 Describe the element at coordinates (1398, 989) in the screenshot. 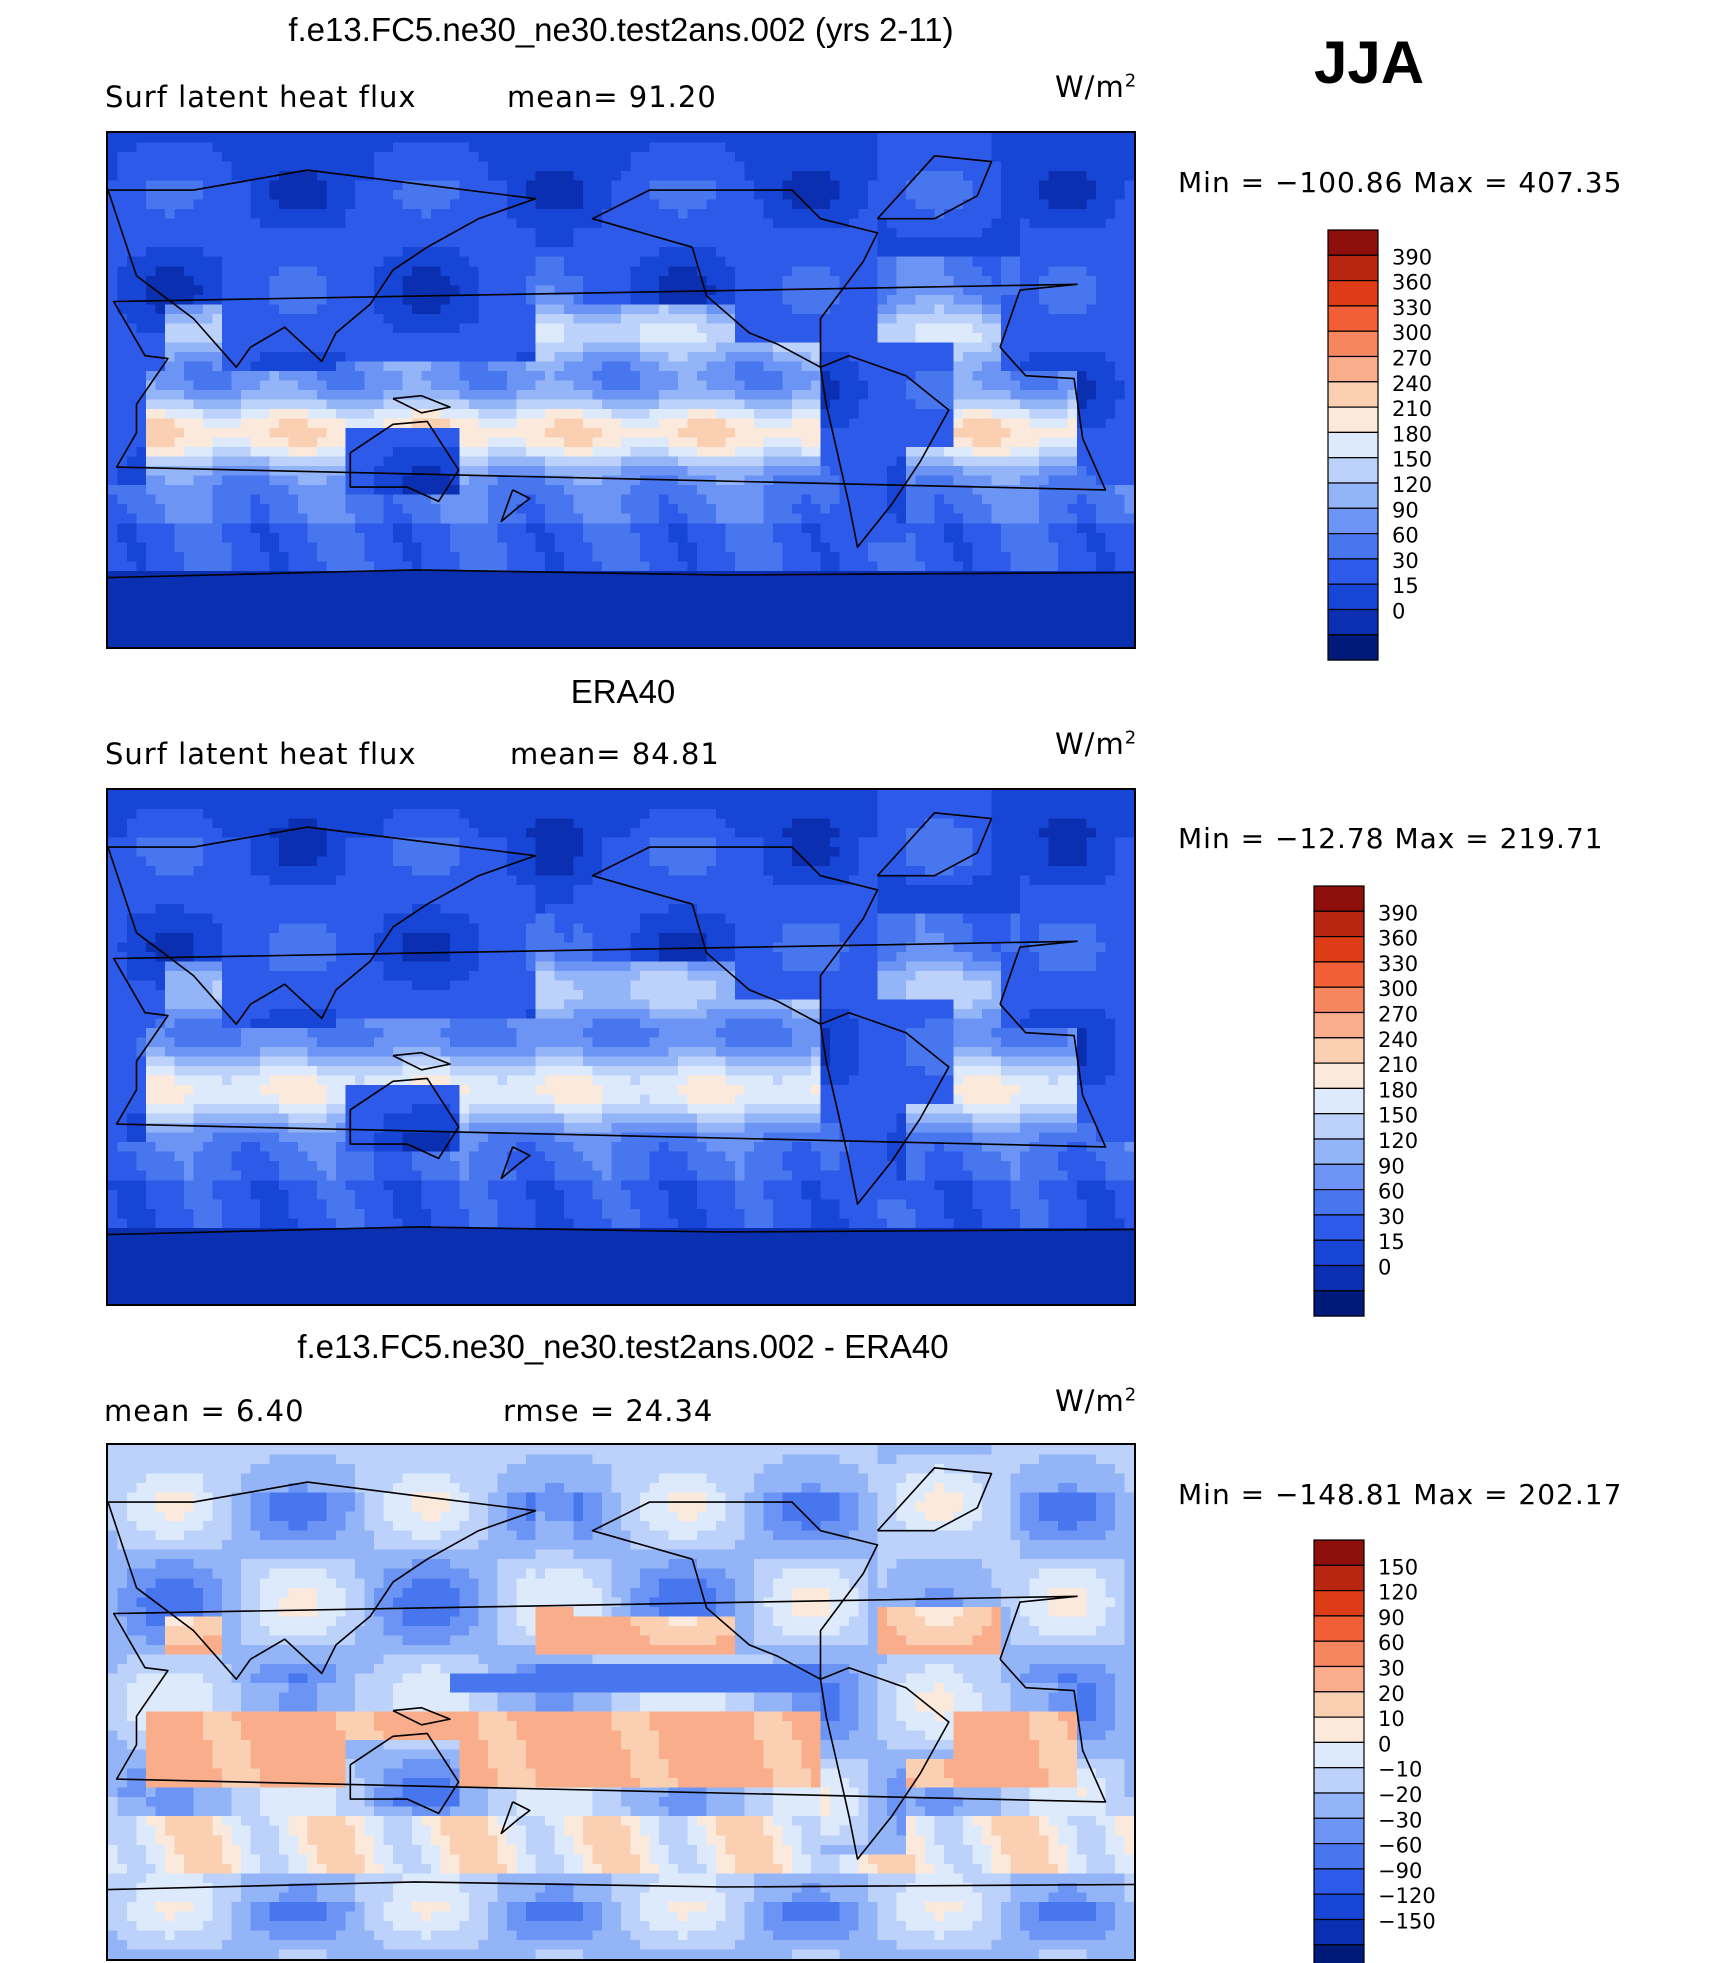

I see `colorbar-tick-label: 300` at that location.